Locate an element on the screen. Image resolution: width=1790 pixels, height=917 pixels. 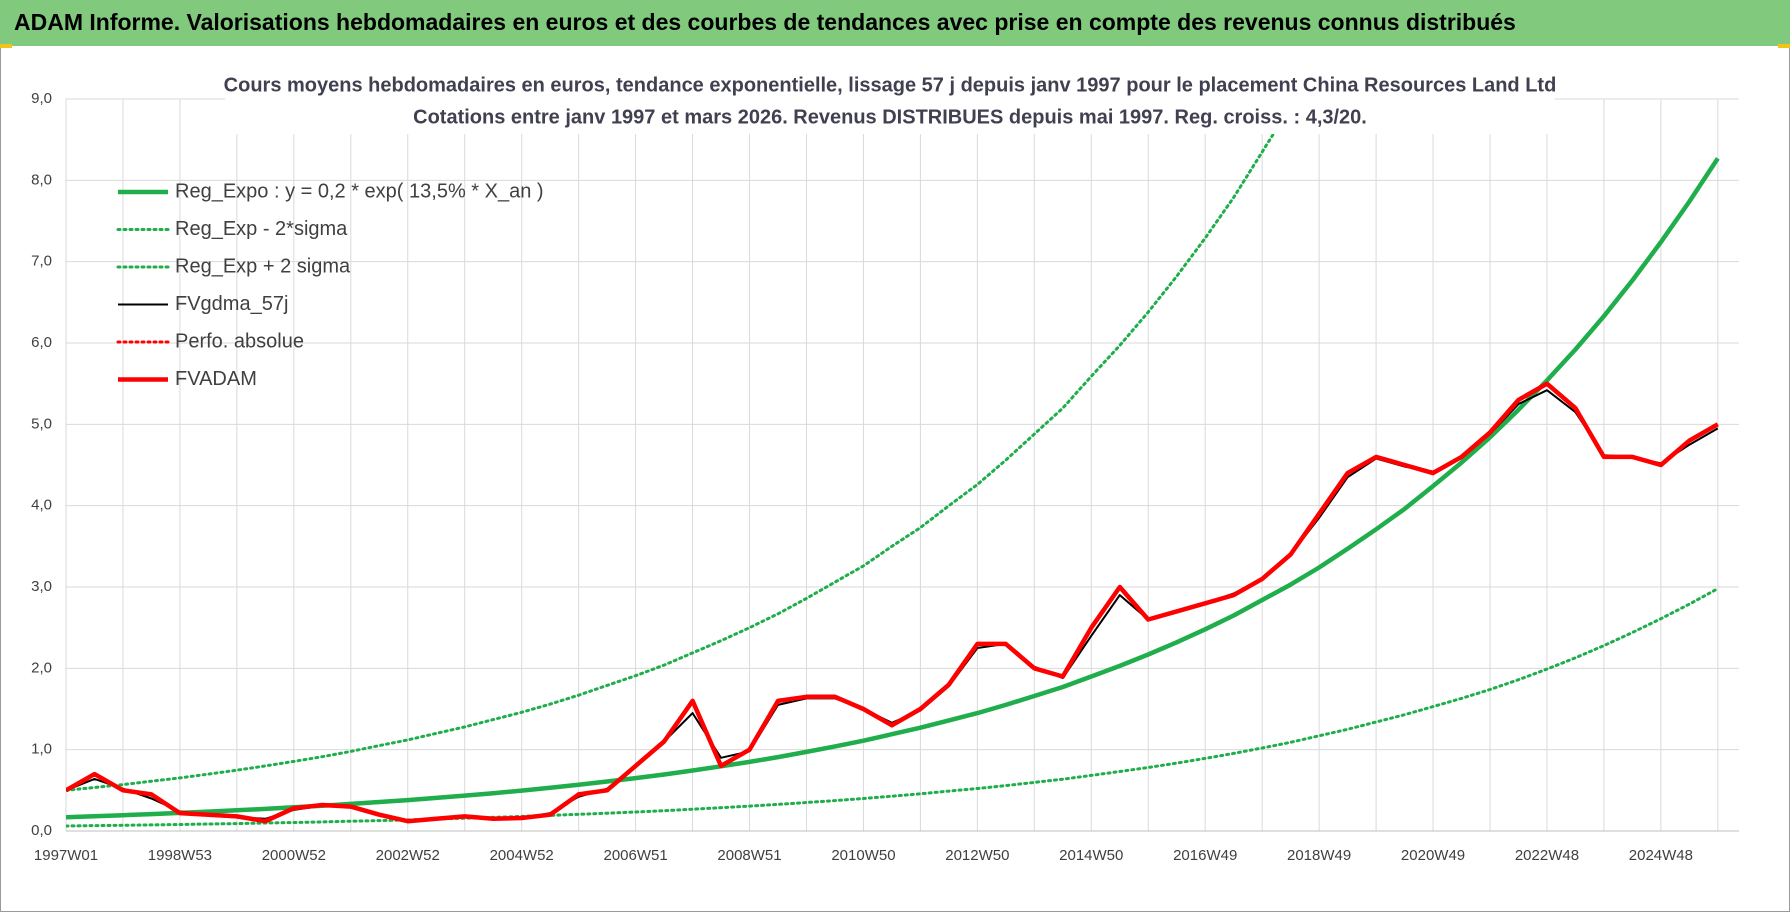
y-tick-label: 7,0 is located at coordinates (41, 261).